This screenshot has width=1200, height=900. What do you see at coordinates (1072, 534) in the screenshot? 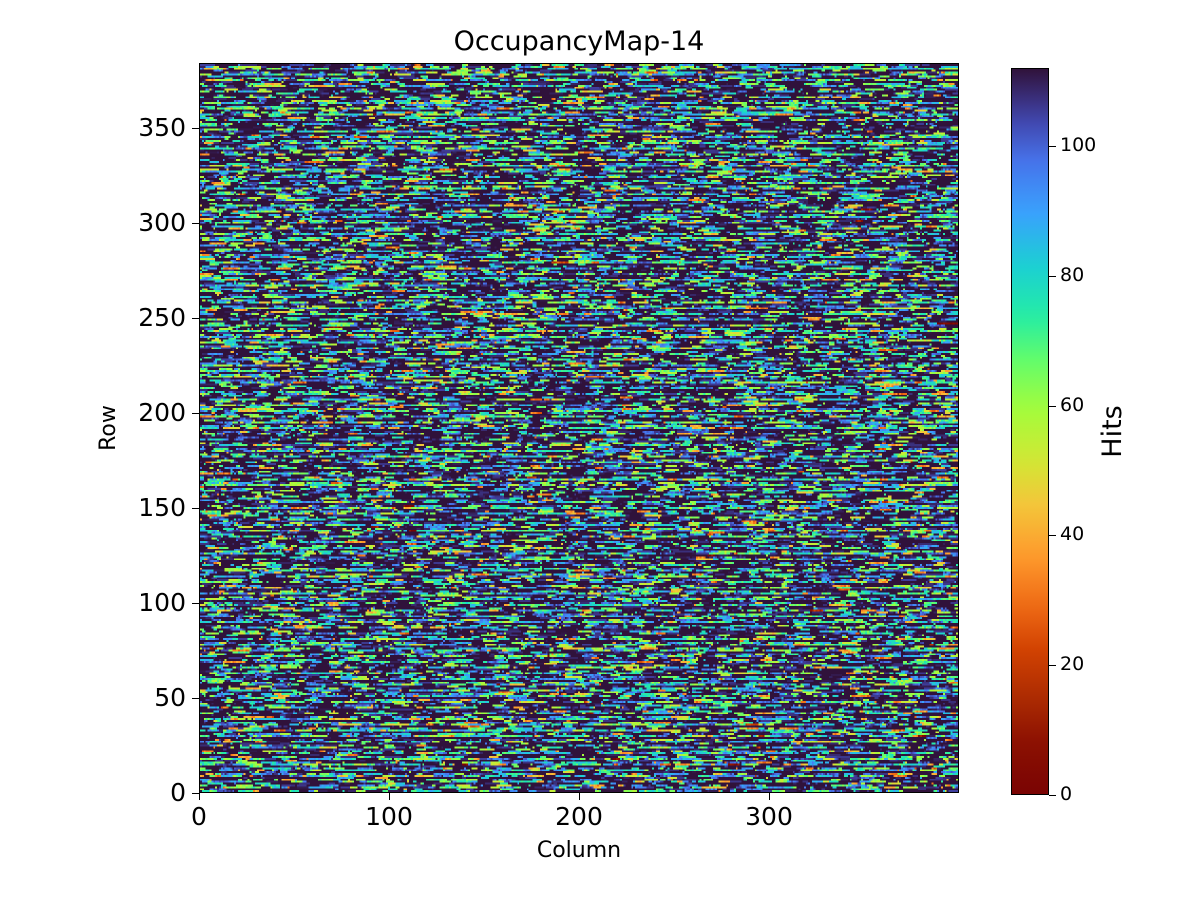
I see `colorbar-tick-label: 40` at bounding box center [1072, 534].